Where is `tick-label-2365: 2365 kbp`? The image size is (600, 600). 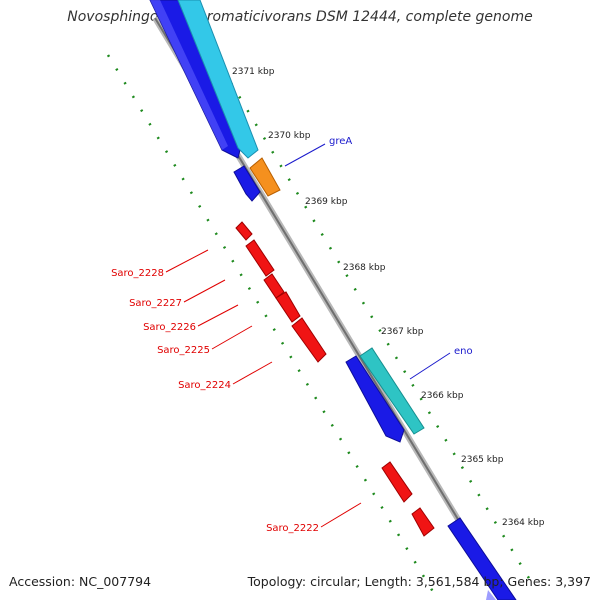
tick-label-2365: 2365 kbp is located at coordinates (482, 460).